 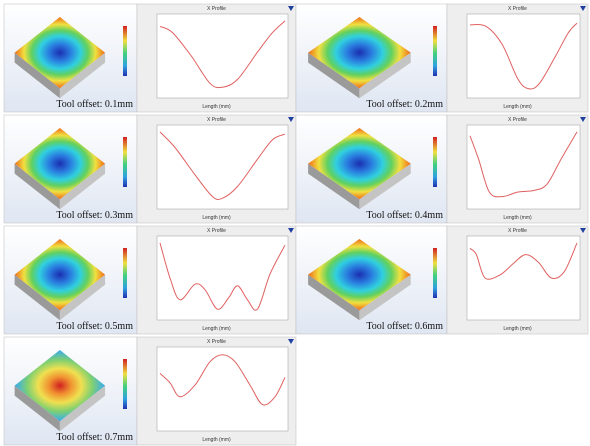 What do you see at coordinates (94, 437) in the screenshot?
I see `caption: Tool offset: 0.7mm` at bounding box center [94, 437].